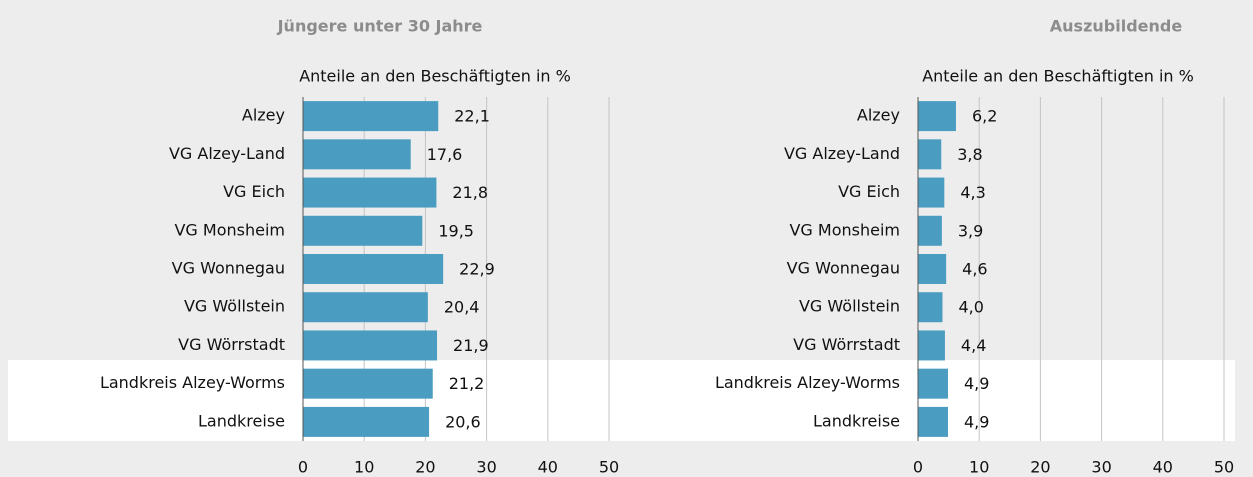 This screenshot has height=477, width=1253. Describe the element at coordinates (970, 230) in the screenshot. I see `value-label: 3,9` at that location.